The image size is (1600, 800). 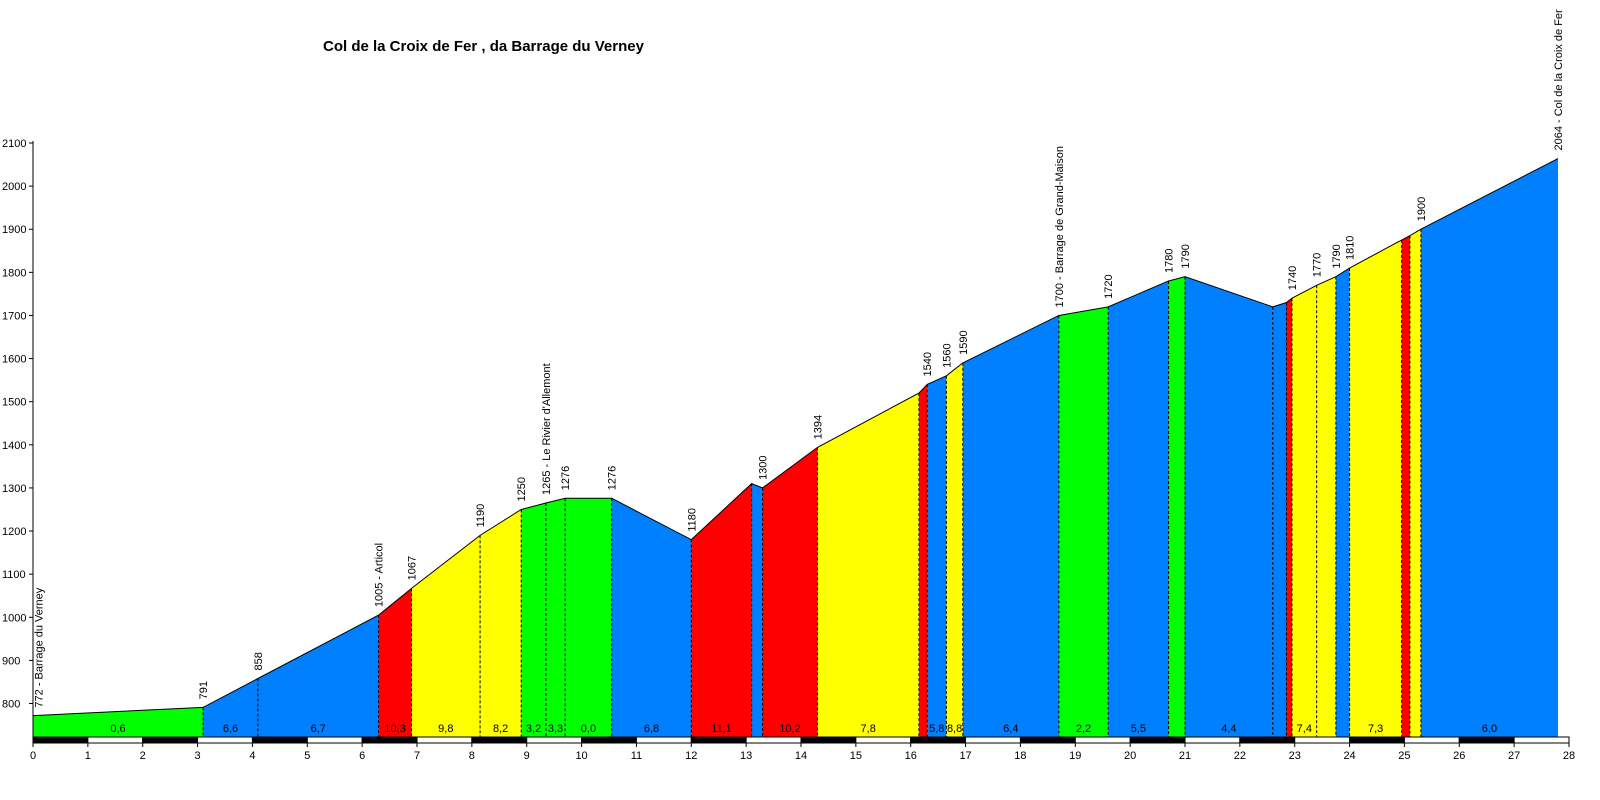 What do you see at coordinates (472, 756) in the screenshot?
I see `x-tick-label: 8` at bounding box center [472, 756].